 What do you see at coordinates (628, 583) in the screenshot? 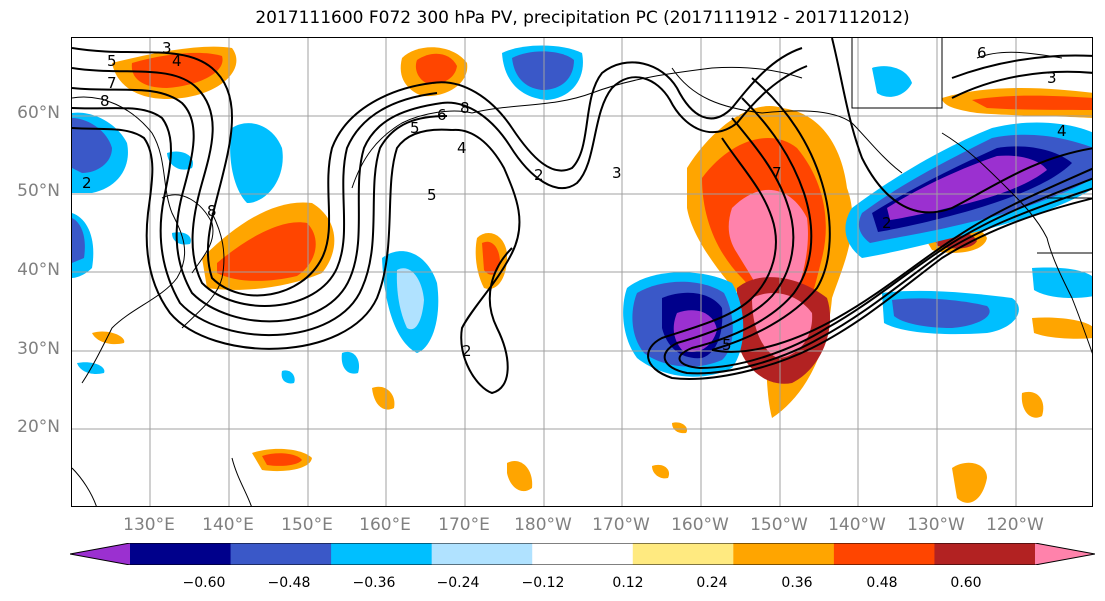
I see `colorbar-tick-label: 0.12` at bounding box center [628, 583].